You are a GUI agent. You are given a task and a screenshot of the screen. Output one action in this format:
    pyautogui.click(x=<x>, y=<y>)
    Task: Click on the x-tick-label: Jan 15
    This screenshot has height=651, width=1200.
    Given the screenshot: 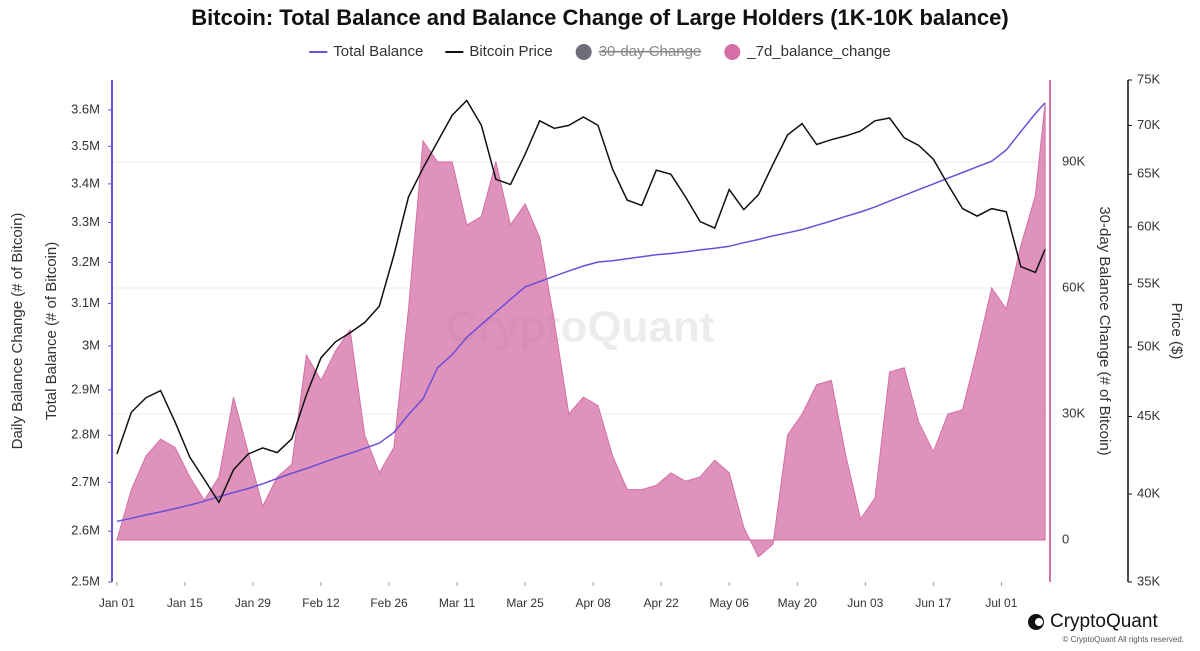 What is the action you would take?
    pyautogui.click(x=185, y=603)
    